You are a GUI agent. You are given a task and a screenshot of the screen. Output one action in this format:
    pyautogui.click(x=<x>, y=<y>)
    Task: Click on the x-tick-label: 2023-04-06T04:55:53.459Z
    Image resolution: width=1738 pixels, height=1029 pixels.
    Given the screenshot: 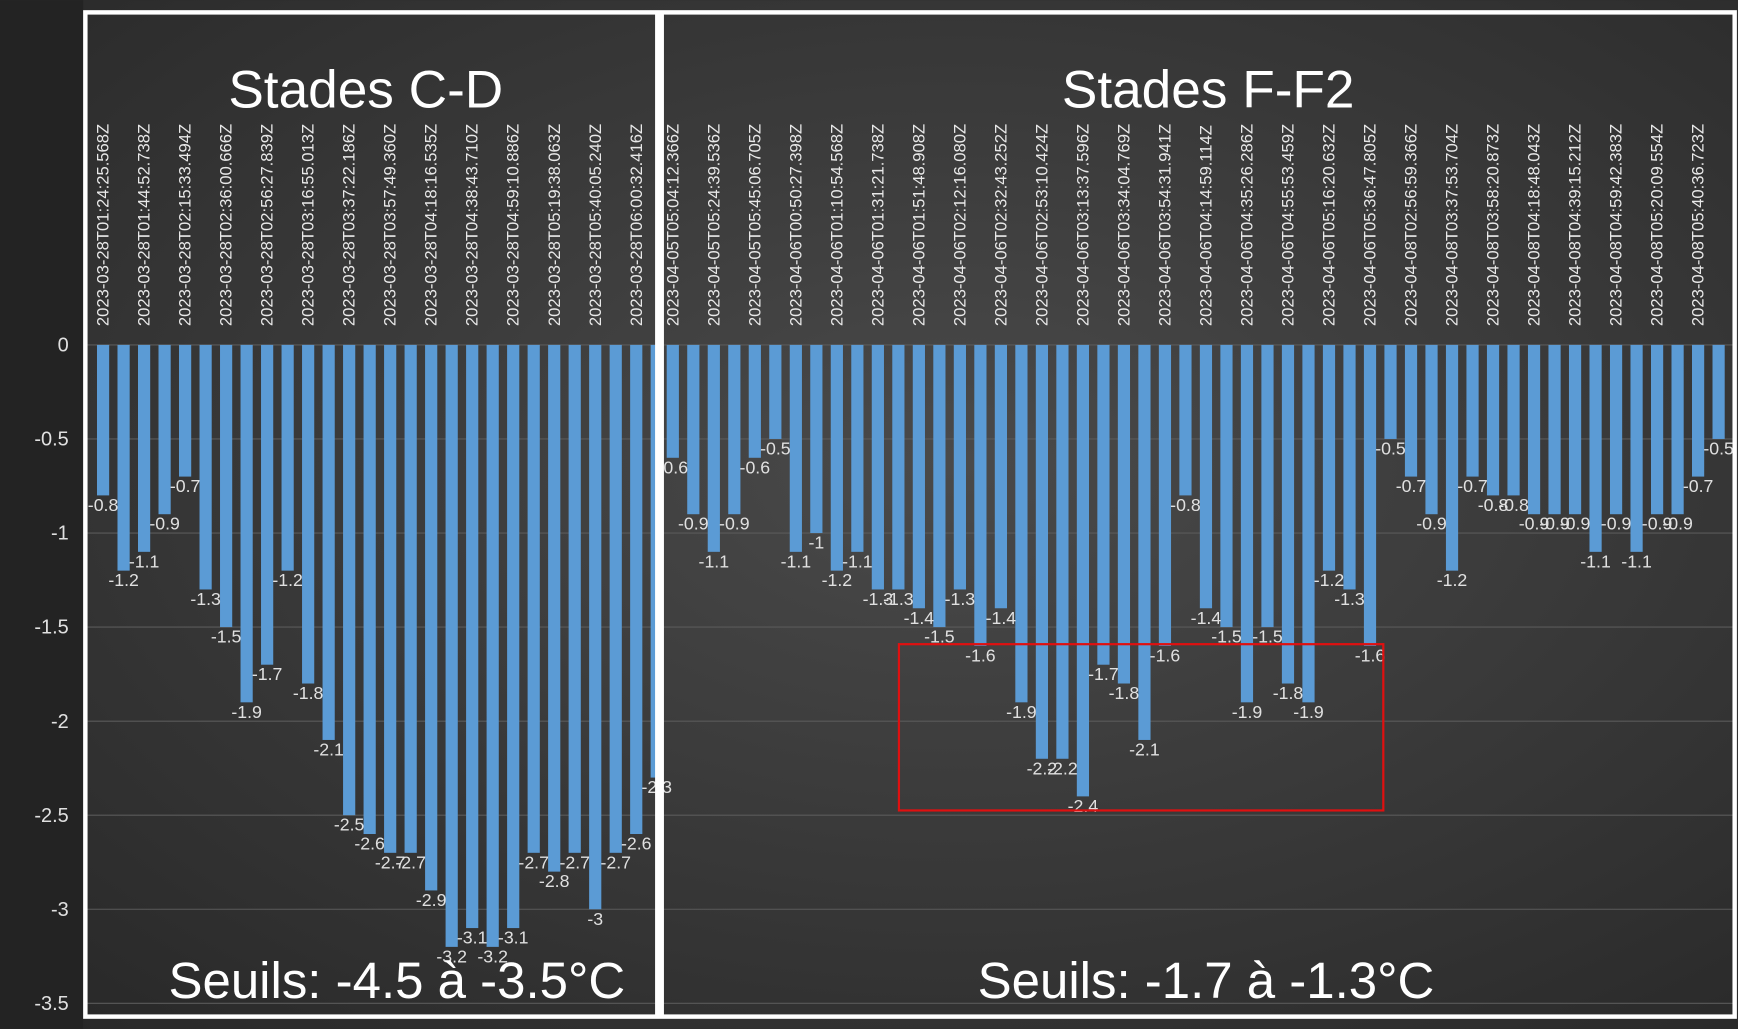 What is the action you would take?
    pyautogui.click(x=1288, y=225)
    